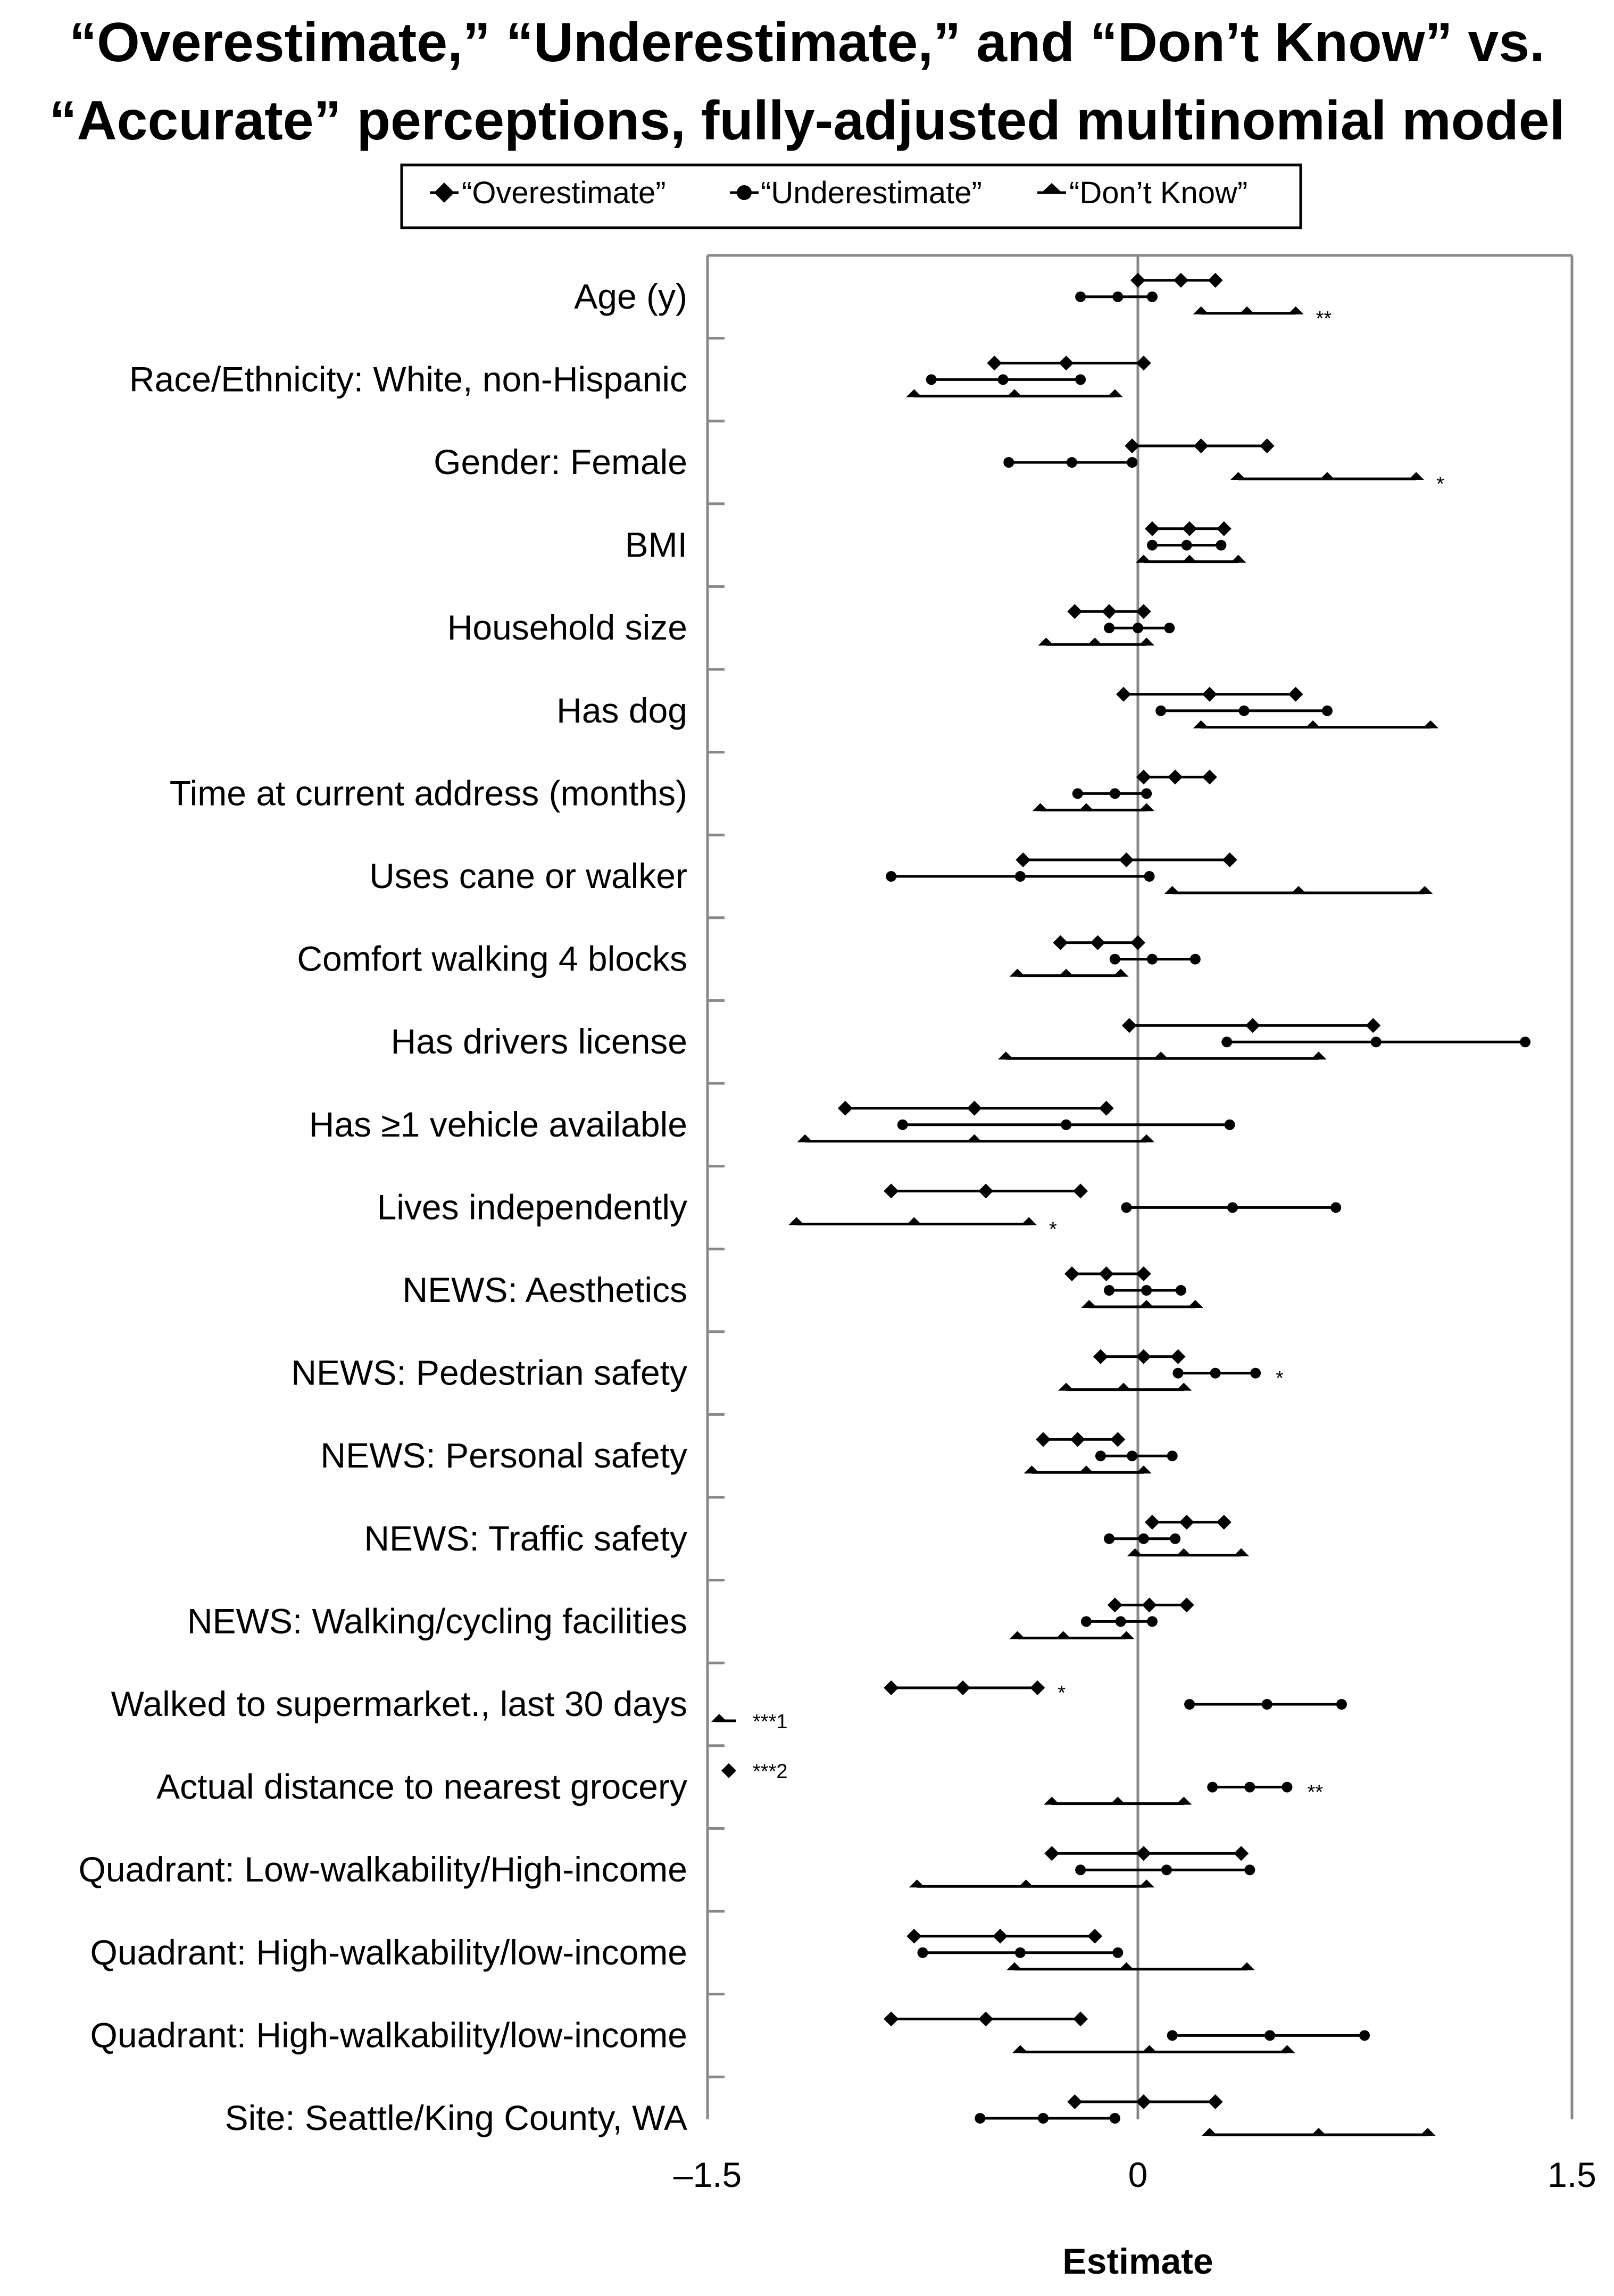  I want to click on legend-entry-dont-know: “Don’t Know”, so click(1142, 193).